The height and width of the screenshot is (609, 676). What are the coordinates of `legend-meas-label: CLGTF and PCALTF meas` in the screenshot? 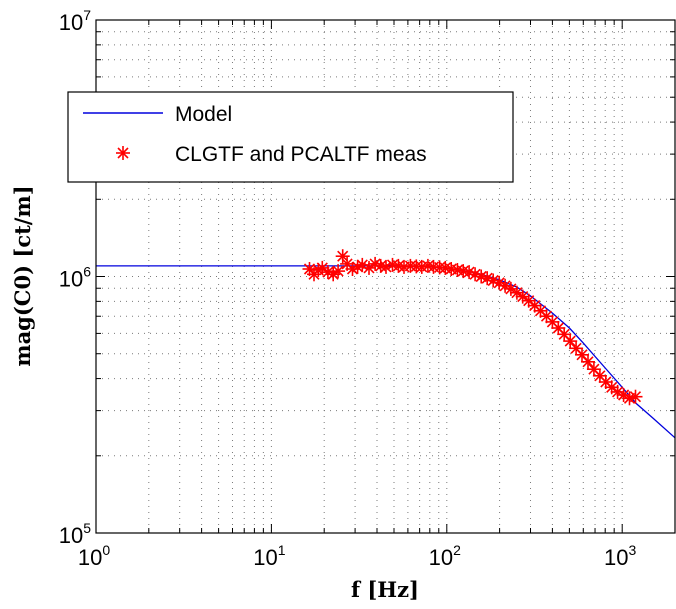 It's located at (301, 154).